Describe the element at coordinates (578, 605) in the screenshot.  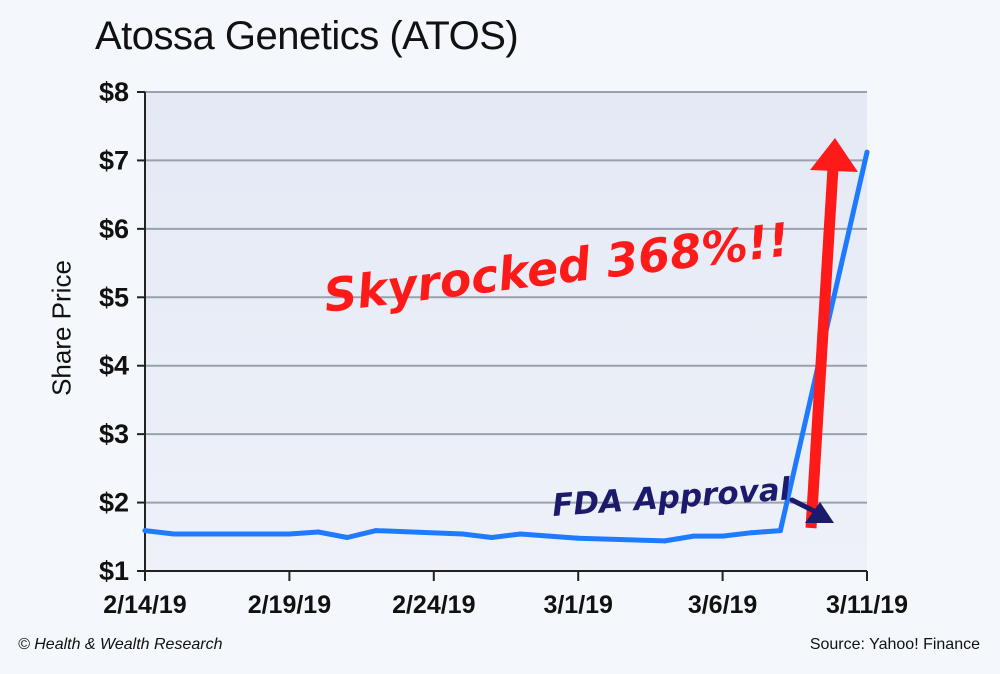
I see `x-tick-label: 3/1/19` at that location.